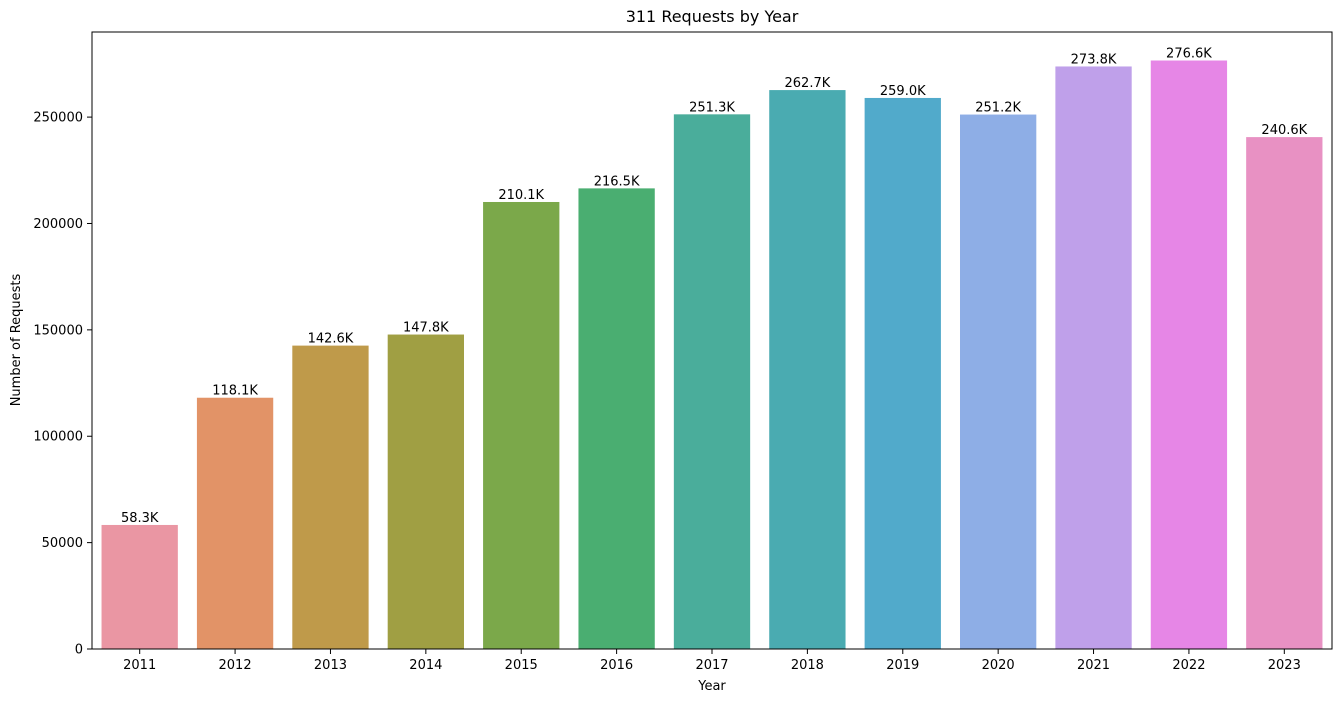  Describe the element at coordinates (998, 381) in the screenshot. I see `bar-2020` at that location.